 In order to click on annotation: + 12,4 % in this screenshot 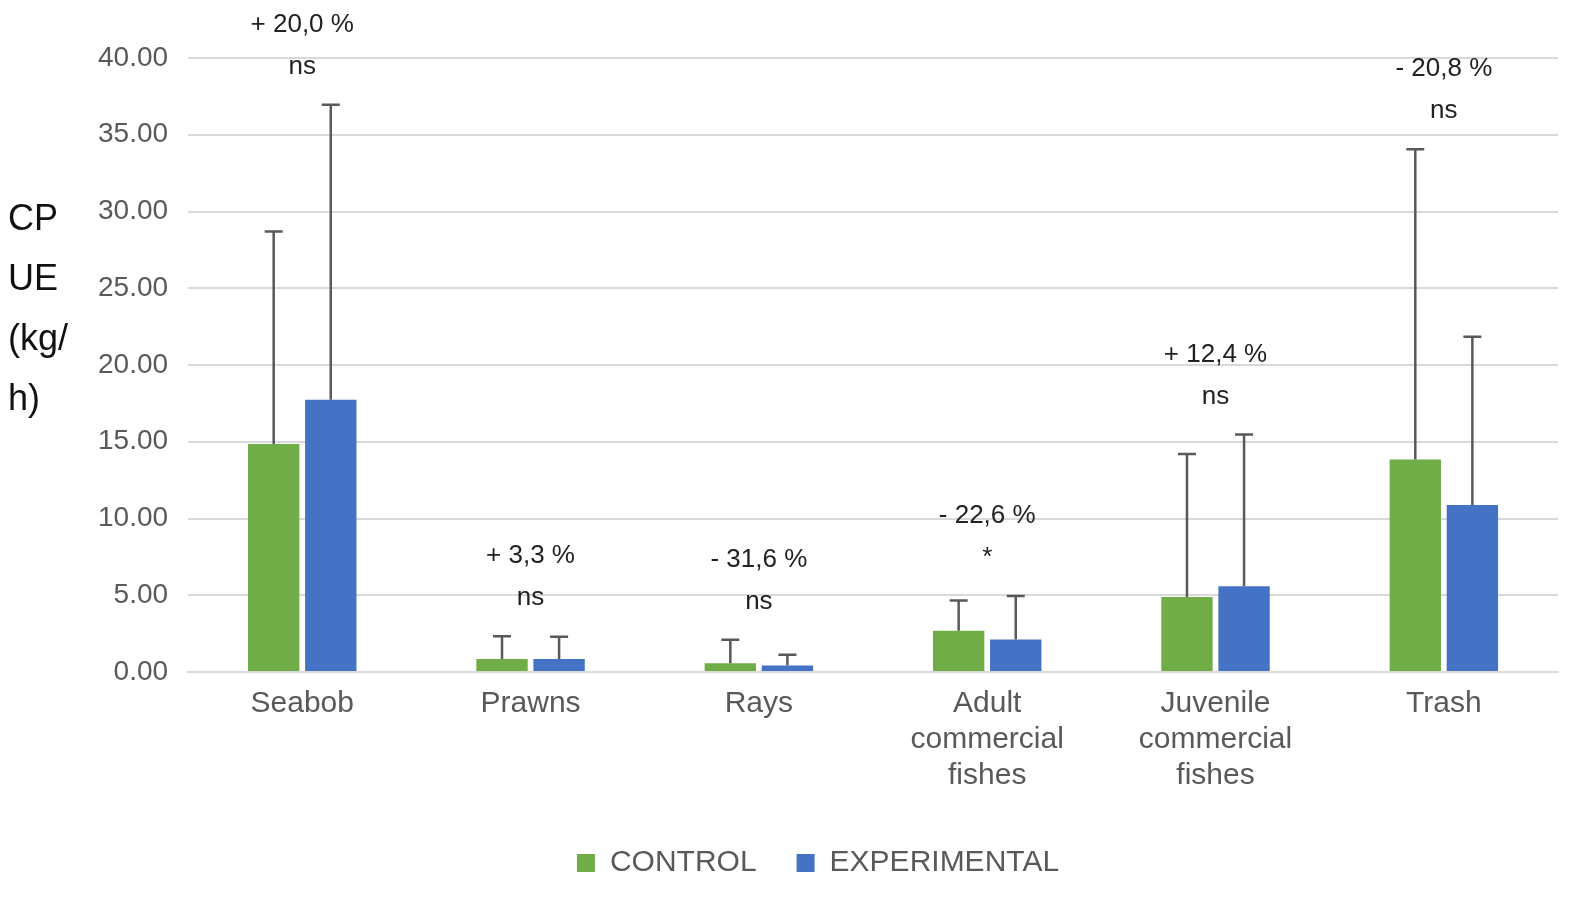, I will do `click(1215, 352)`.